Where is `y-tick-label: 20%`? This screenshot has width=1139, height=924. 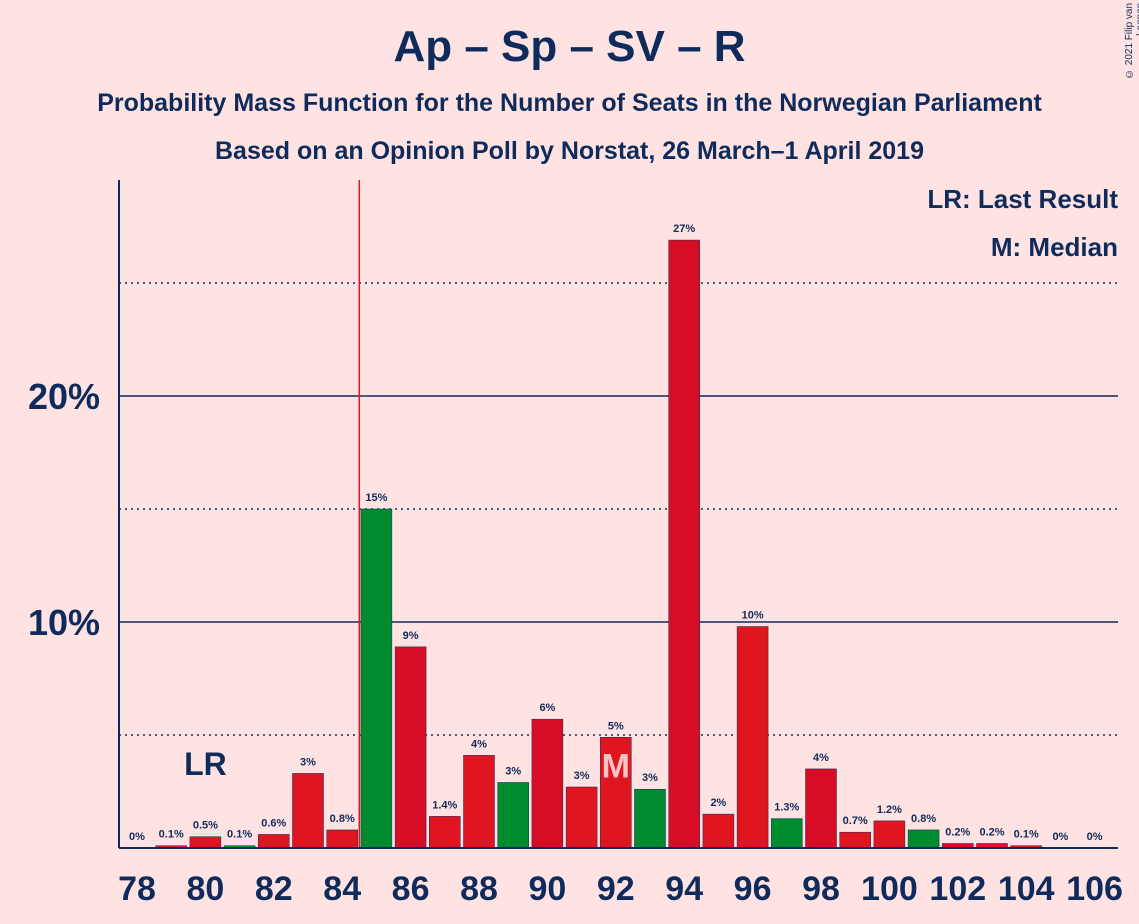
y-tick-label: 20% is located at coordinates (64, 396).